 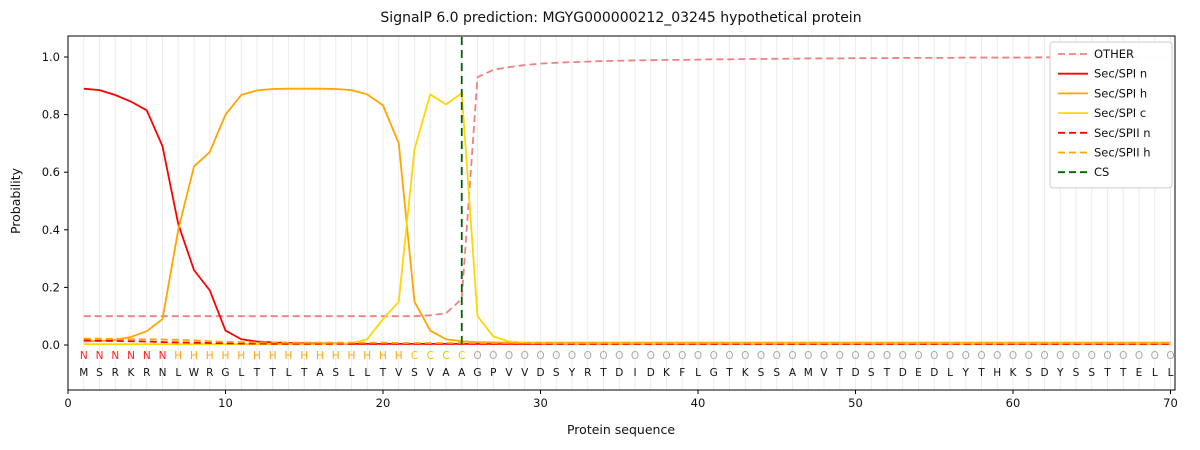 What do you see at coordinates (855, 403) in the screenshot?
I see `x-tick-label: 50` at bounding box center [855, 403].